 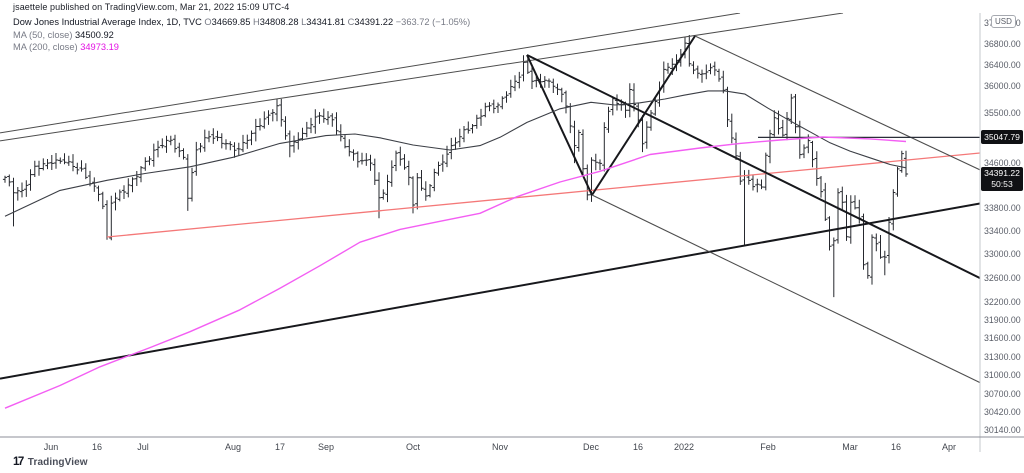 I want to click on ohlc-value: 34808.28, so click(x=279, y=22).